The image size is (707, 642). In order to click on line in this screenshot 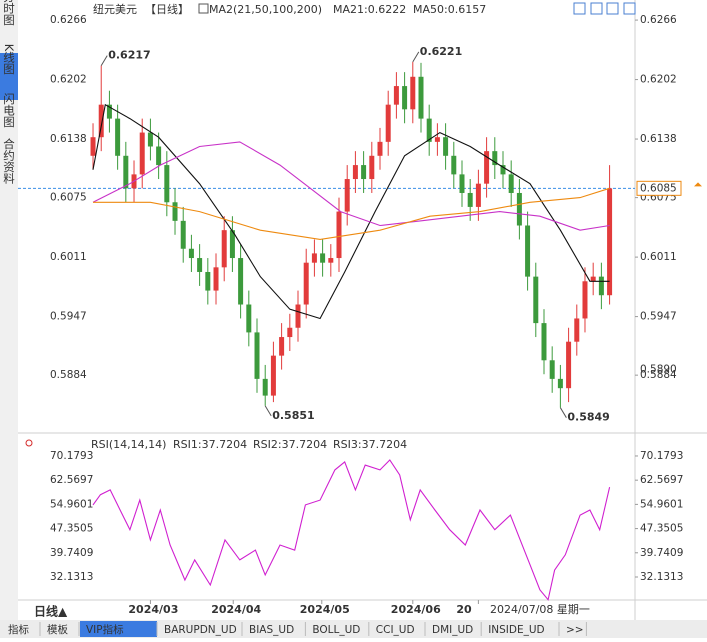, I will do `click(351, 186)`.